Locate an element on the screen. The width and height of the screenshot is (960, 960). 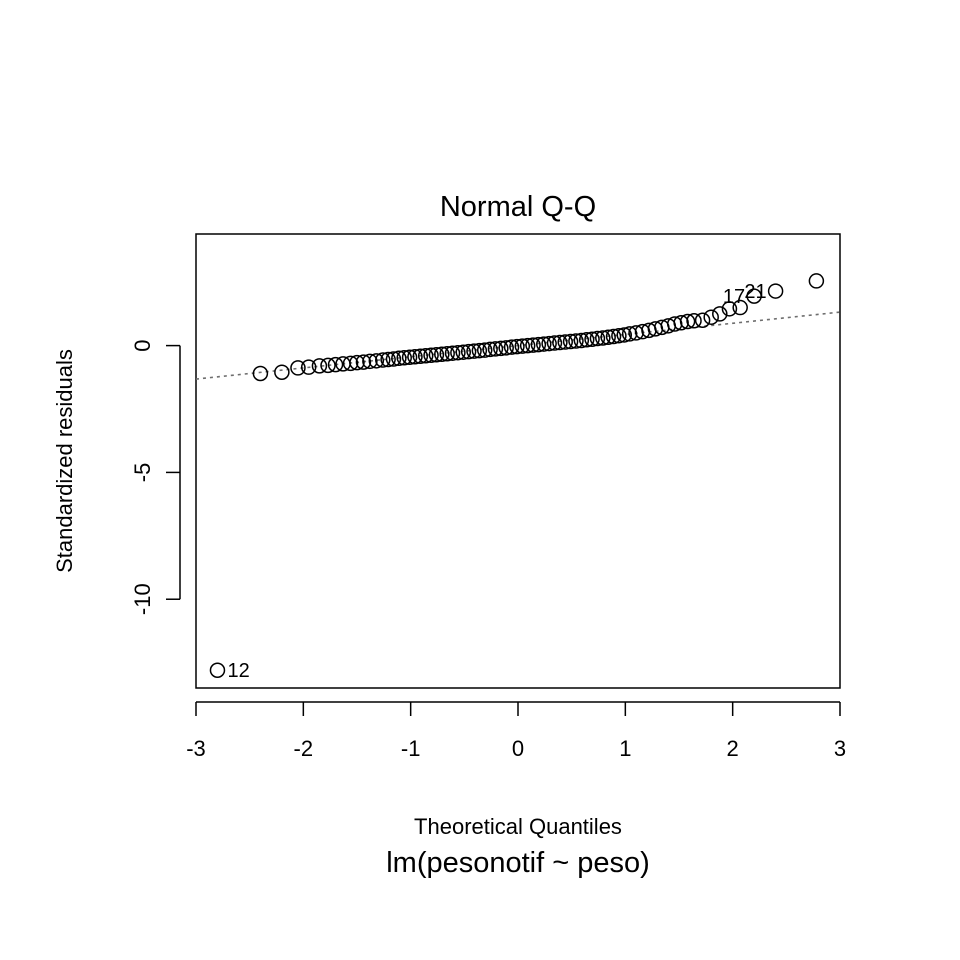
y-tick-label: -5 is located at coordinates (142, 473).